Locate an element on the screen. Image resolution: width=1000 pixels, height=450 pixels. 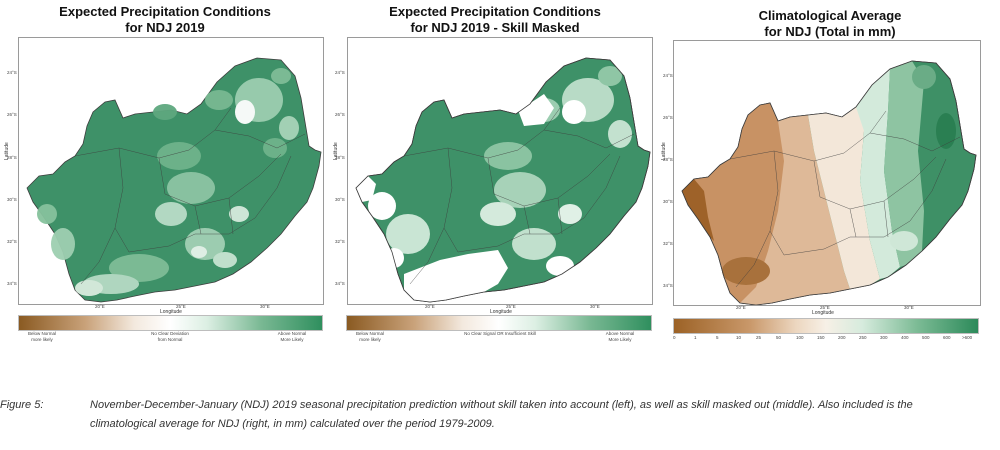
legend-text: No Clear Deviation is located at coordinates (170, 333).